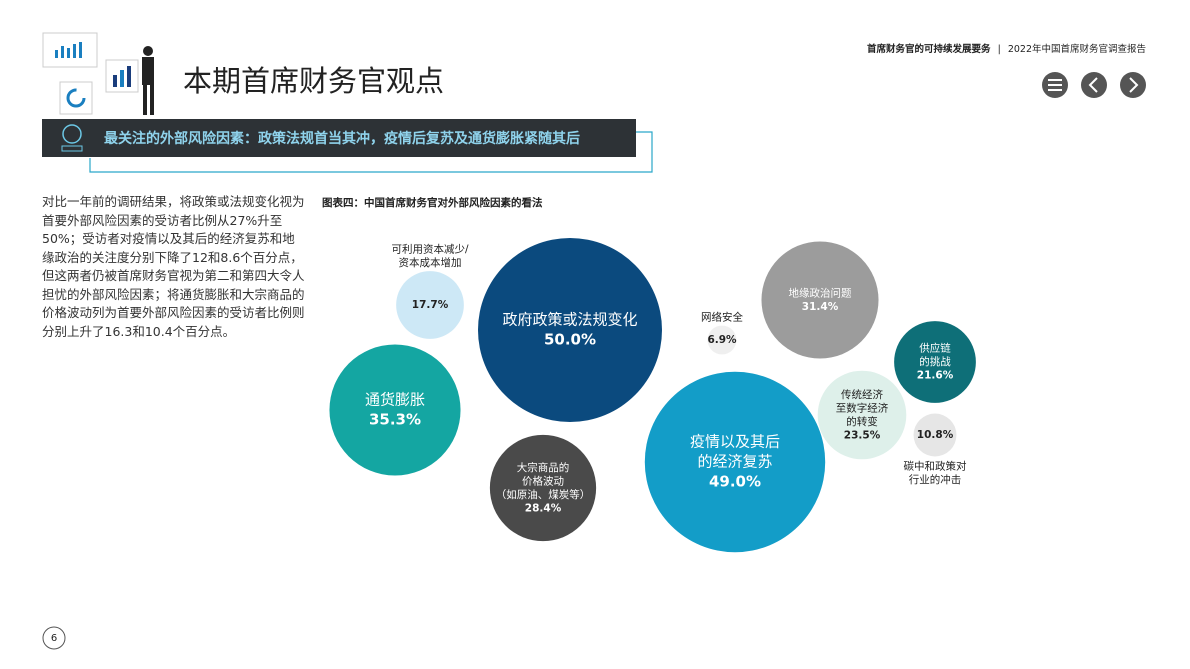 This screenshot has height=669, width=1190. What do you see at coordinates (862, 394) in the screenshot?
I see `bubble-label: 传统经济` at bounding box center [862, 394].